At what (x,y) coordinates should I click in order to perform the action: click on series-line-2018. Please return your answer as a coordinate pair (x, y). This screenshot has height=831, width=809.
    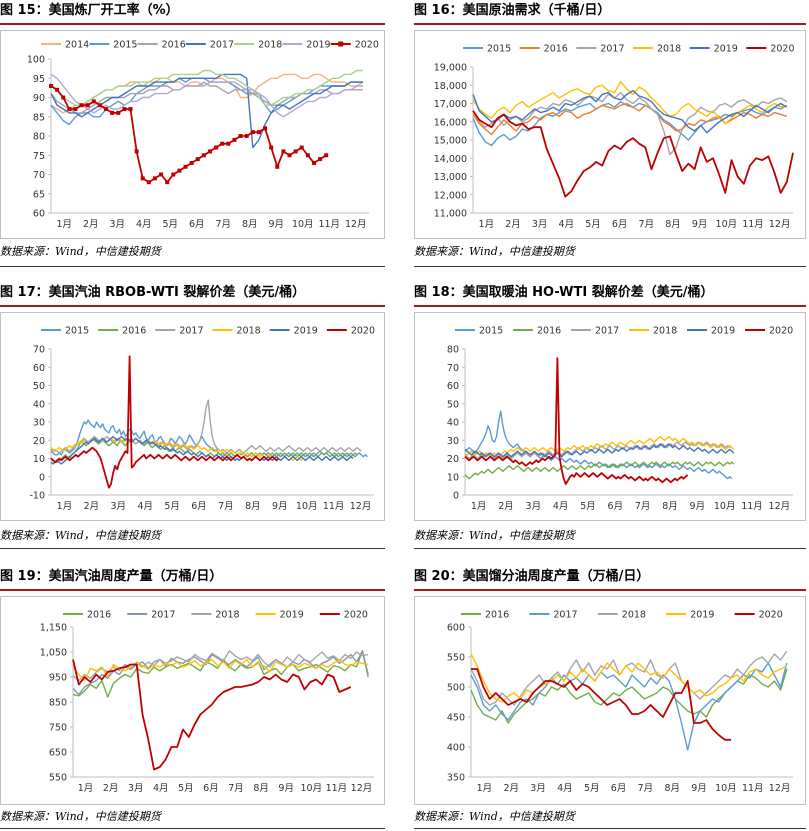
    Looking at the image, I should click on (630, 102).